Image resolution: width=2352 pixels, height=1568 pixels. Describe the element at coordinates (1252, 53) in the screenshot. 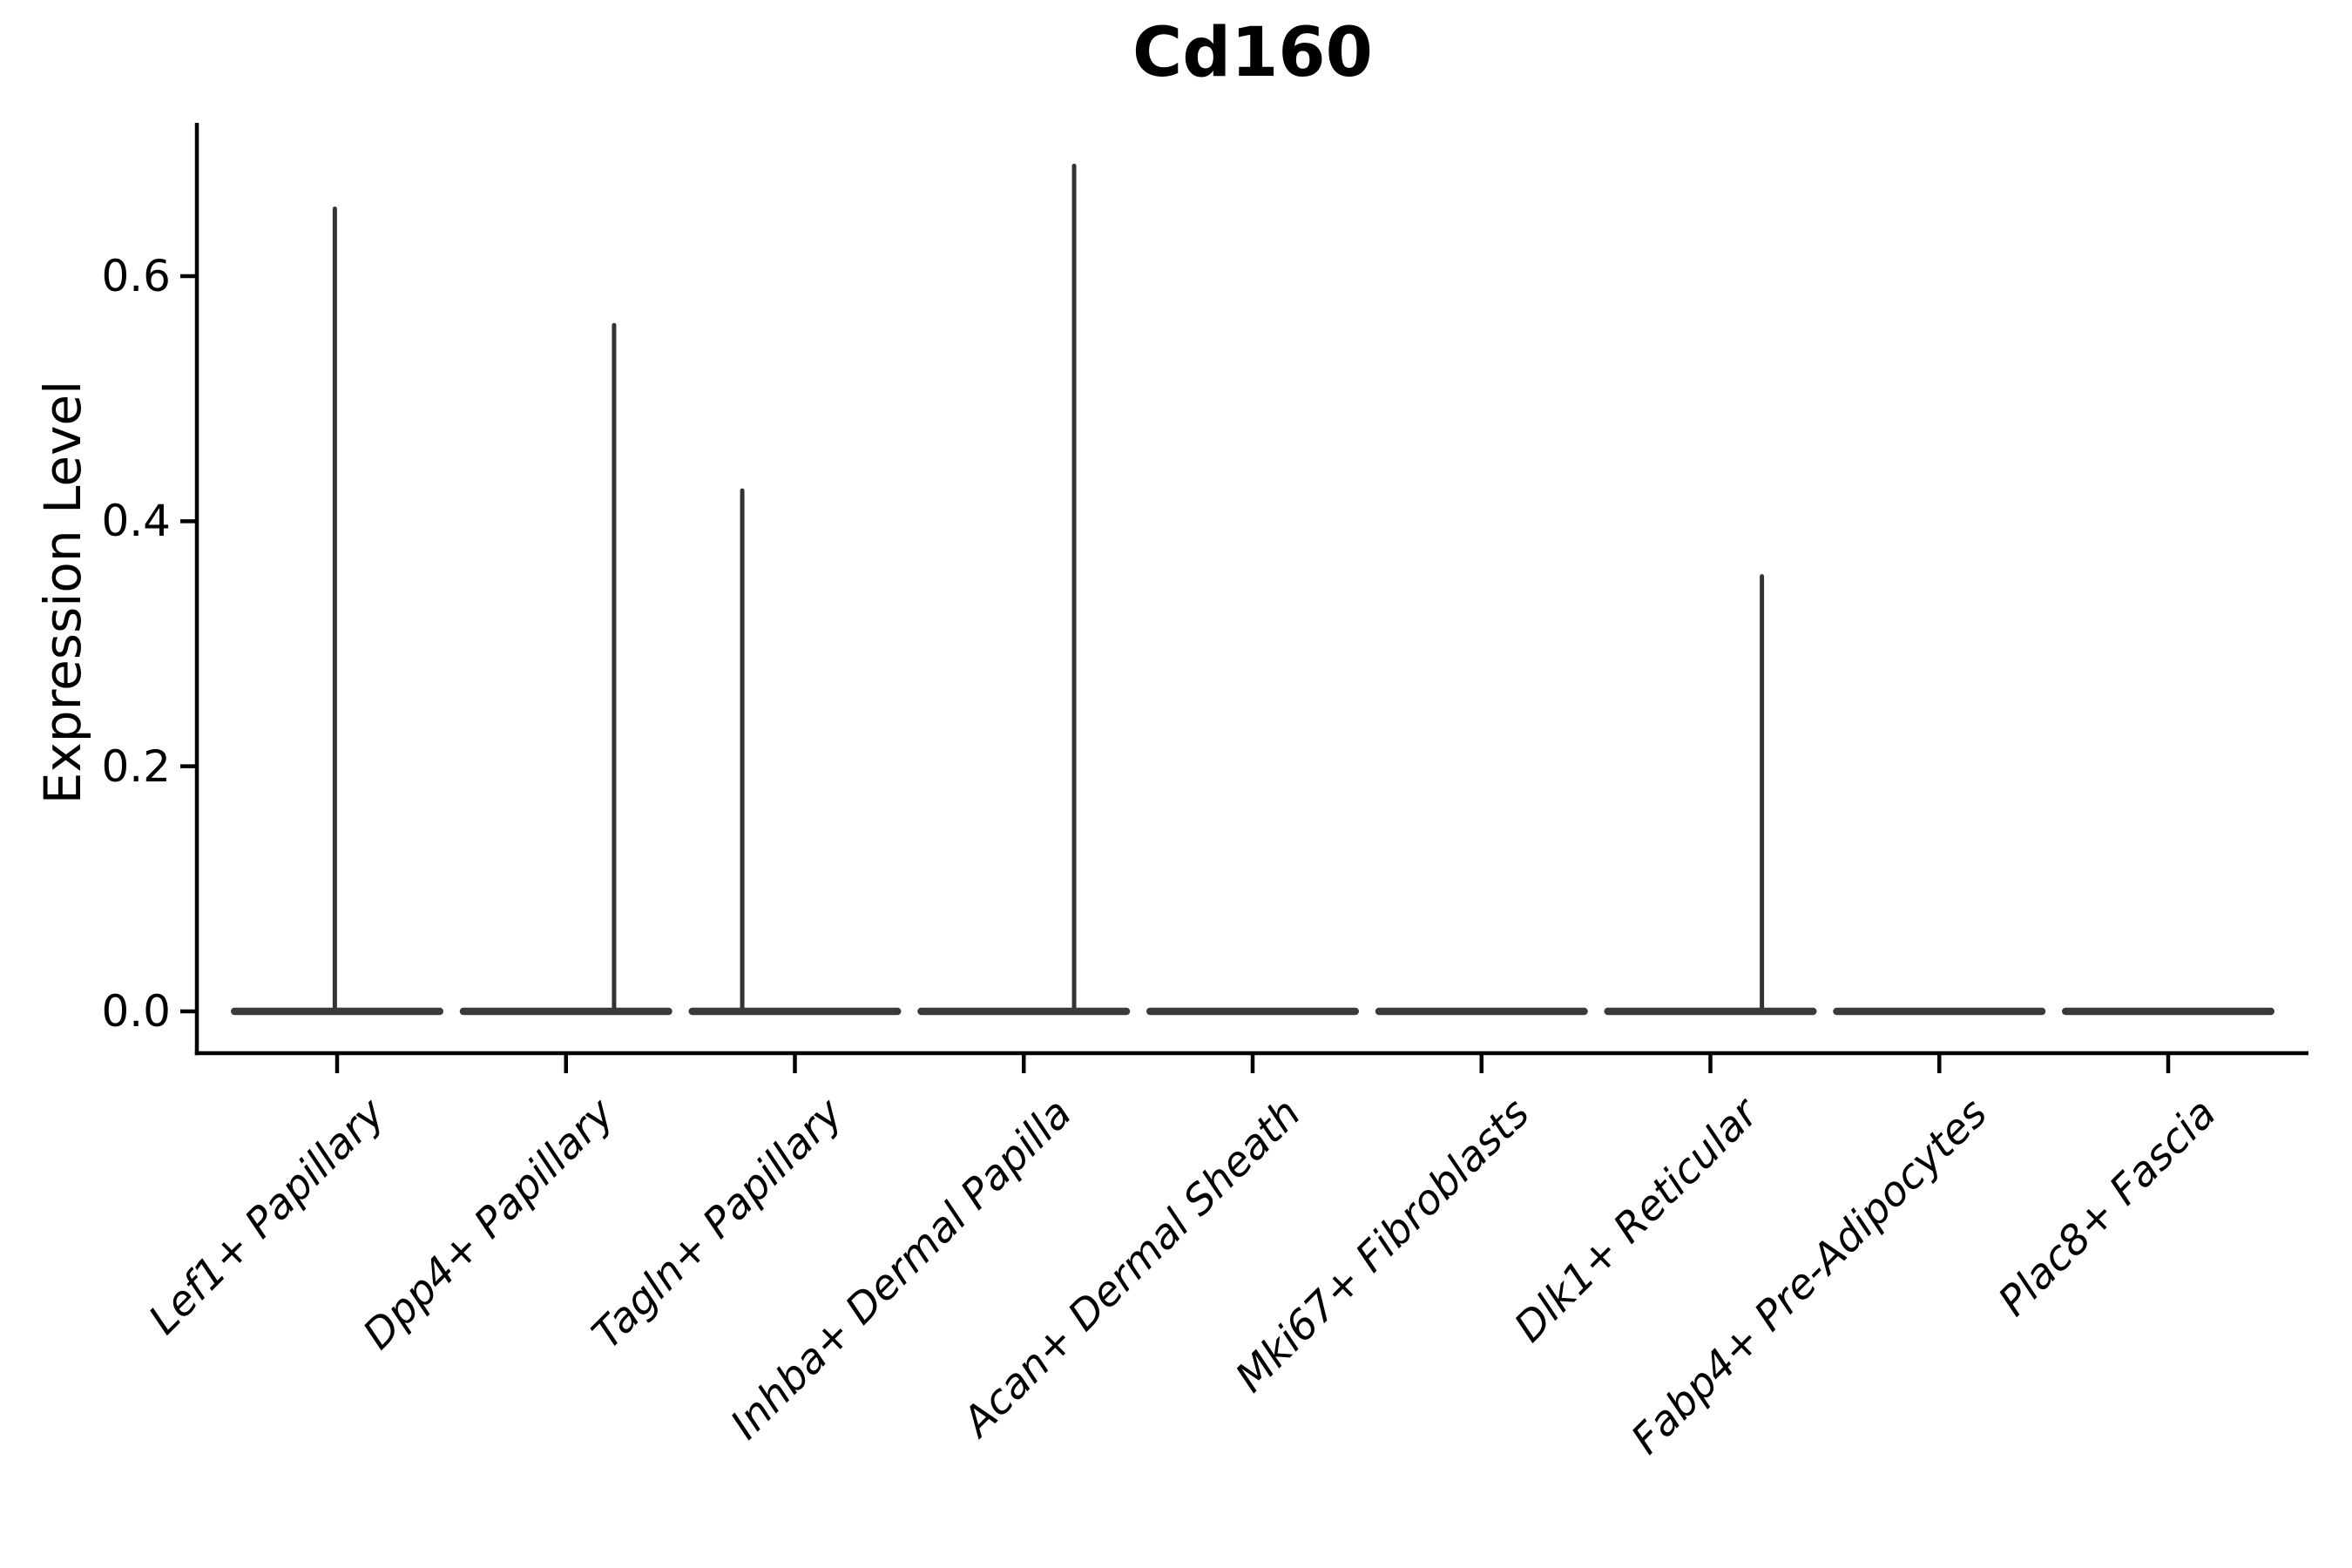

I see `plot-title: Cd160` at that location.